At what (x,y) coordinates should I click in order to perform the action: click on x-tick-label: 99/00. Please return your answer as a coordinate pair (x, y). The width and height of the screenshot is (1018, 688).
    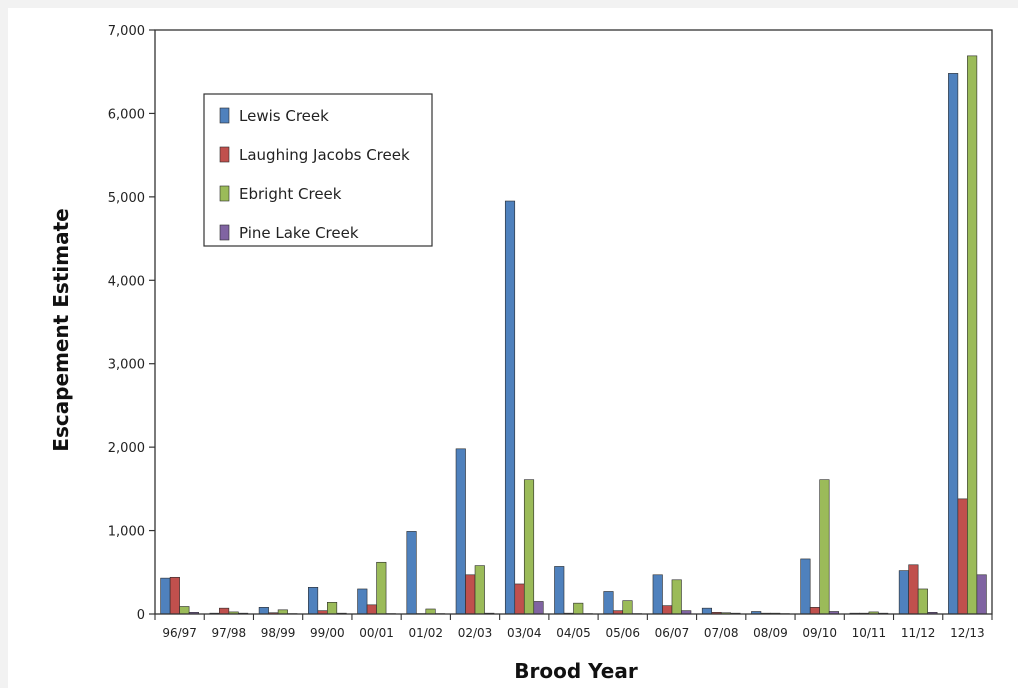
    Looking at the image, I should click on (327, 633).